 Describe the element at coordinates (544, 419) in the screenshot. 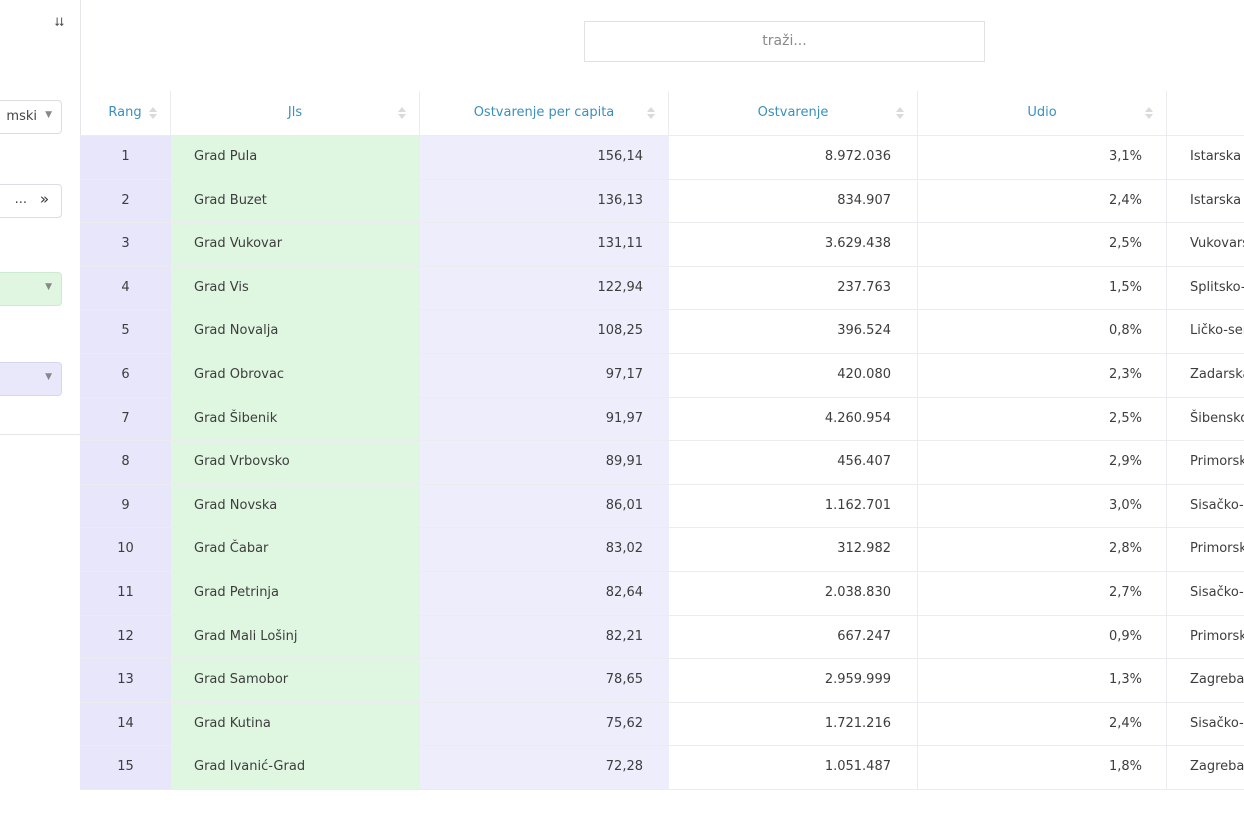

I see `cell-per-capita: 91,97` at that location.